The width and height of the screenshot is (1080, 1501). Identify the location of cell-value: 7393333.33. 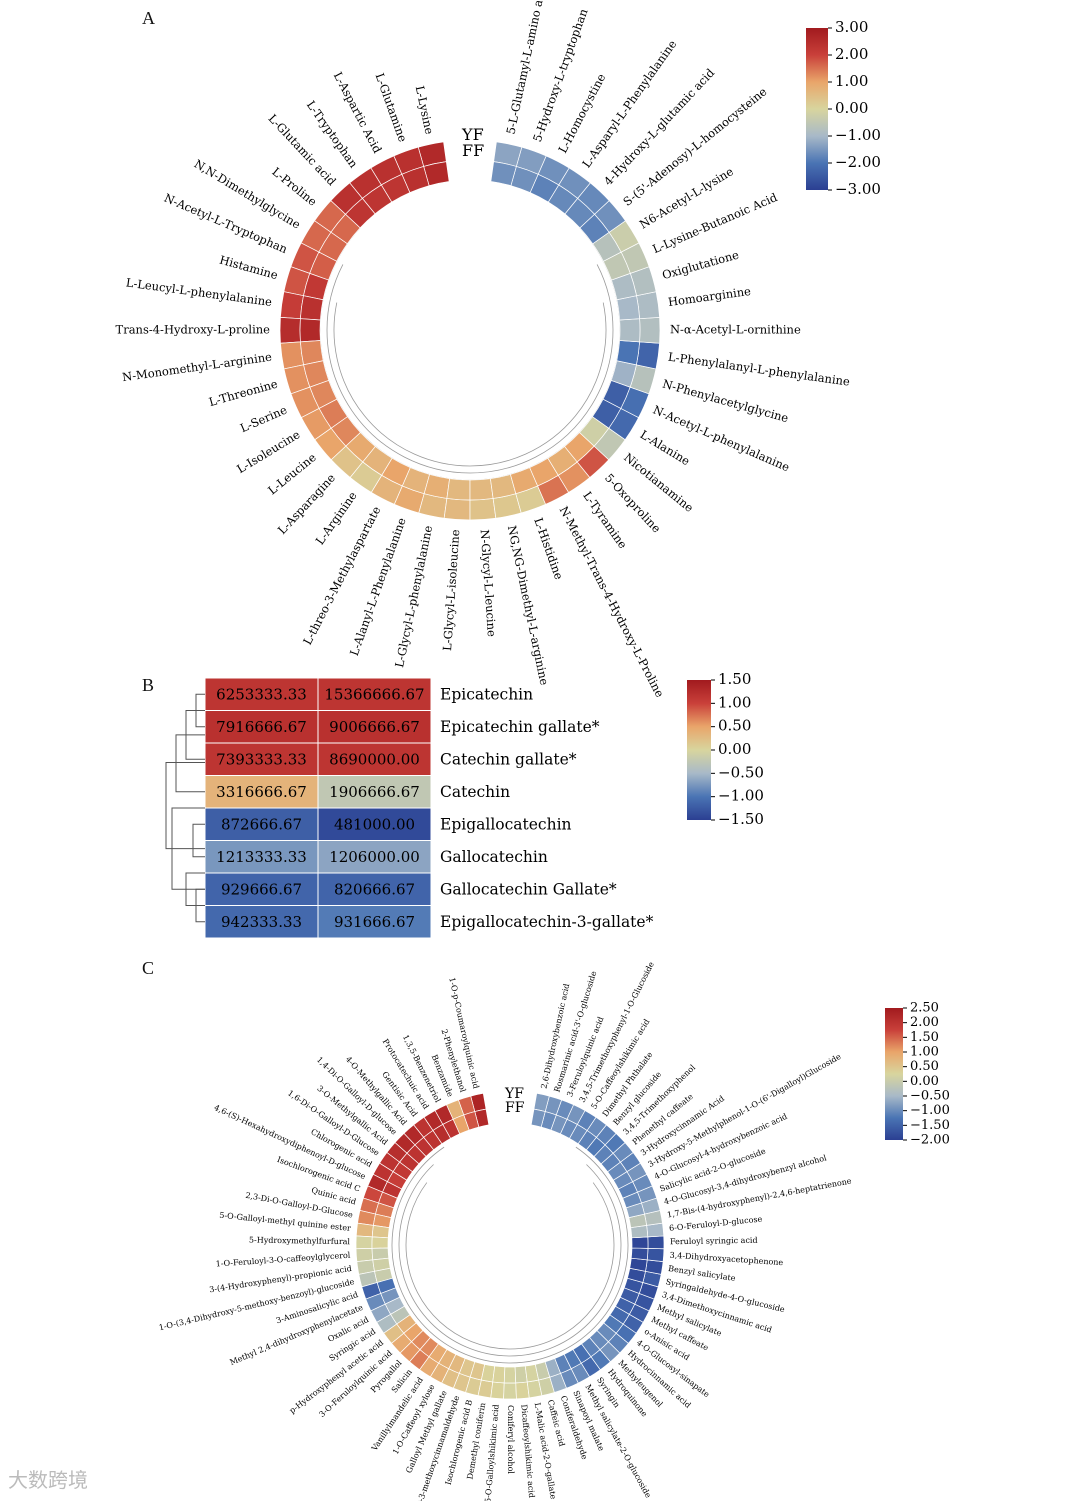
(261, 759).